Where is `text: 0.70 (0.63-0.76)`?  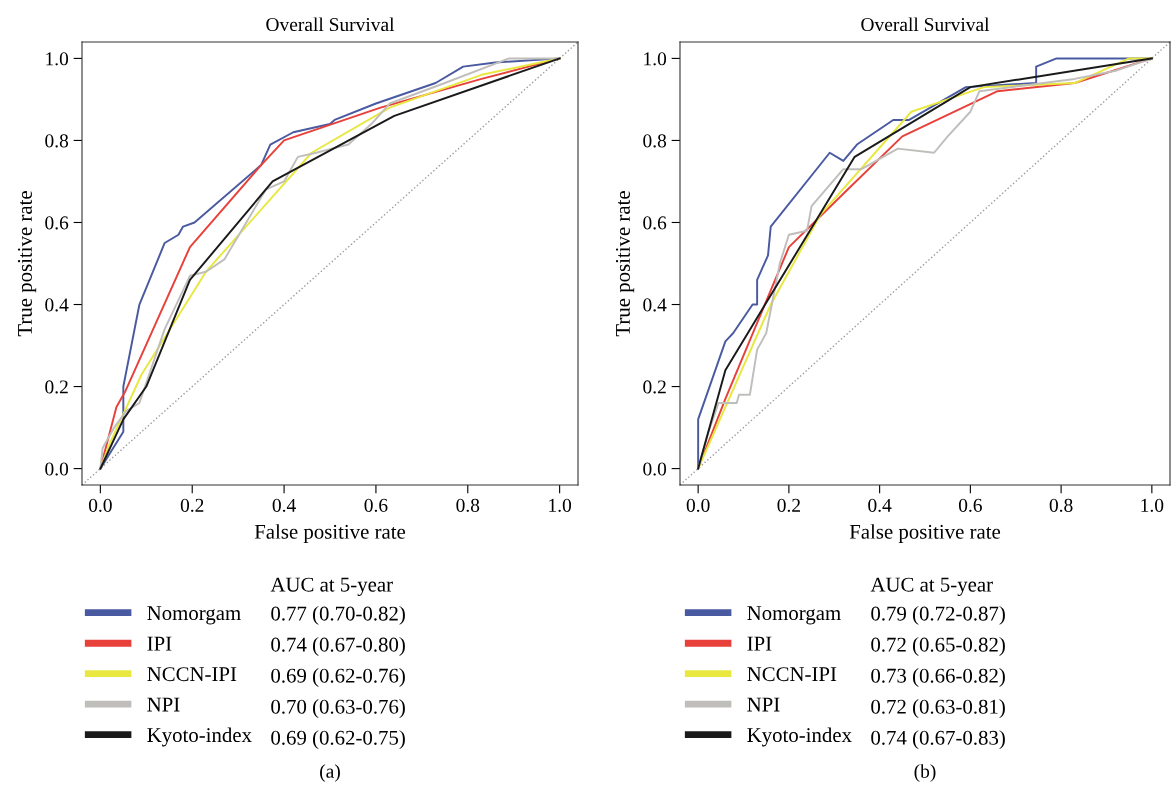
text: 0.70 (0.63-0.76) is located at coordinates (338, 708).